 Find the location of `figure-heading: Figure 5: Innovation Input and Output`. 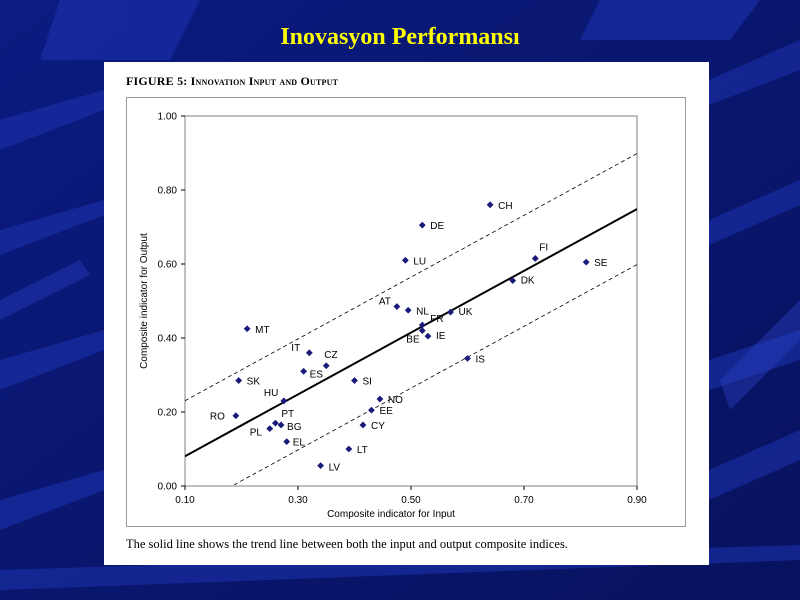

figure-heading: Figure 5: Innovation Input and Output is located at coordinates (232, 81).